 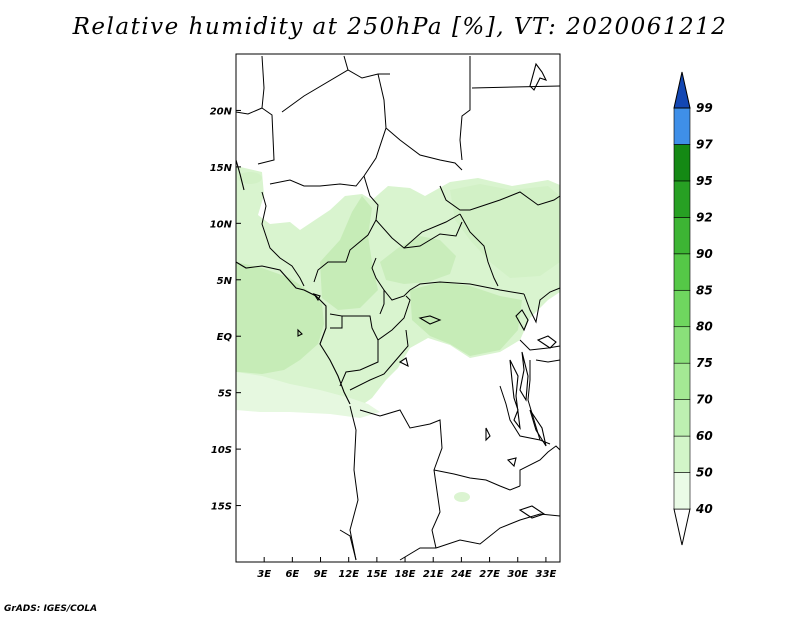 I want to click on lon-tick-label: 15E, so click(x=376, y=574).